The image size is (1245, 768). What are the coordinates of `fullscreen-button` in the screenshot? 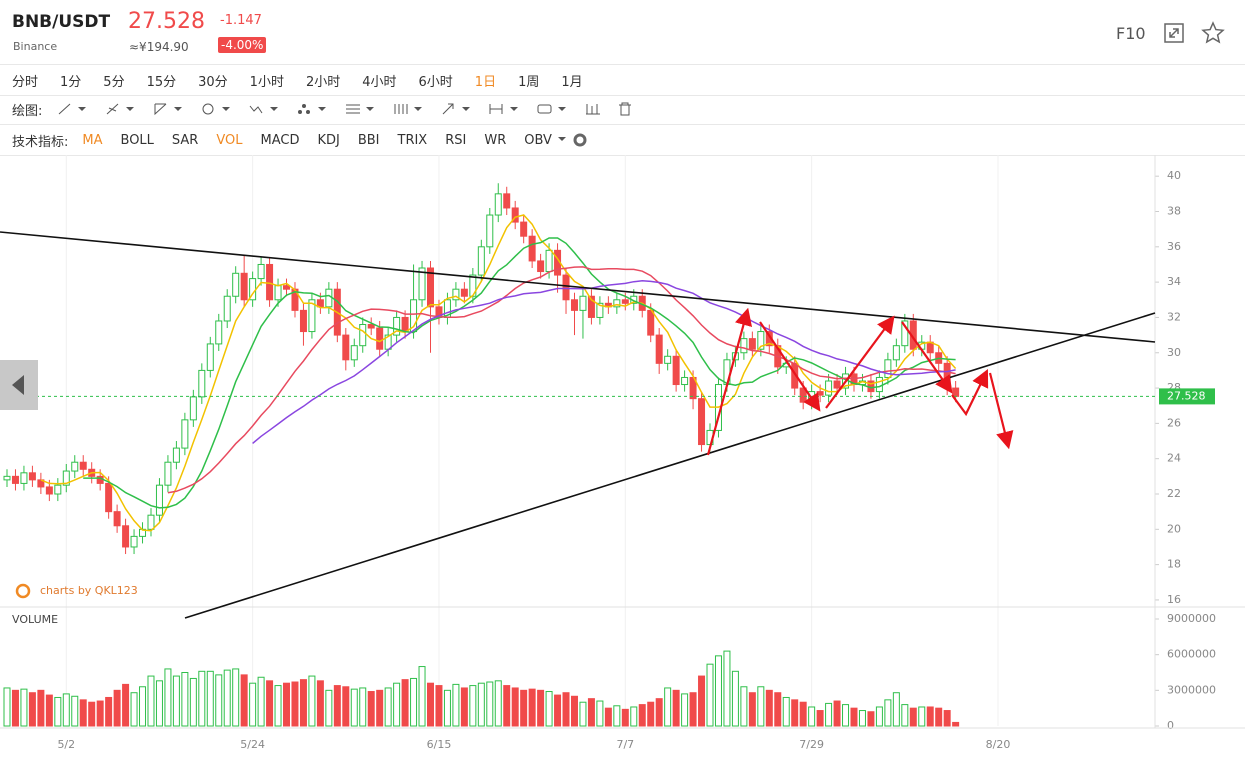 It's located at (1174, 33).